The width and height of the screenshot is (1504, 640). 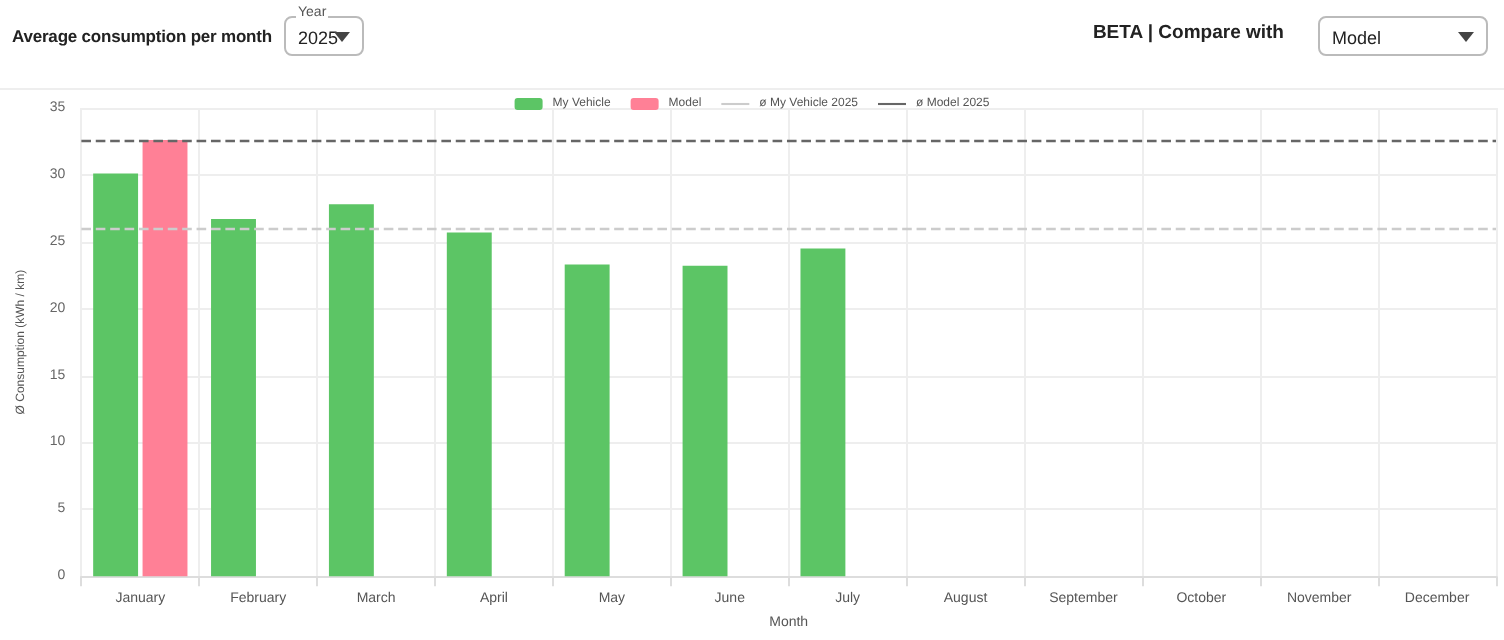 I want to click on chart-title: Average consumption per month, so click(x=142, y=36).